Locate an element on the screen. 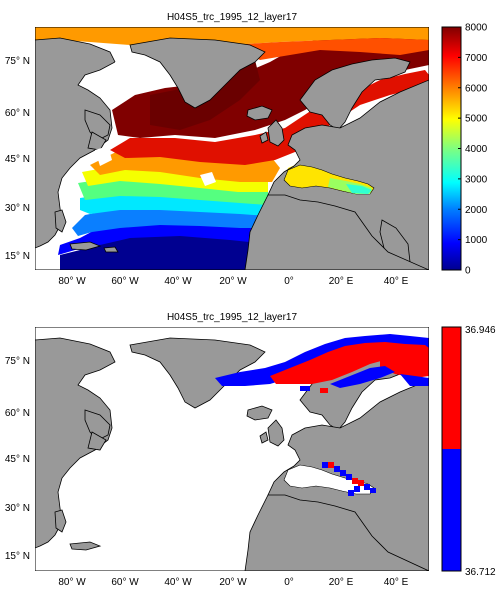  panel-1-title: H04S5_trc_1995_12_layer17 is located at coordinates (232, 17).